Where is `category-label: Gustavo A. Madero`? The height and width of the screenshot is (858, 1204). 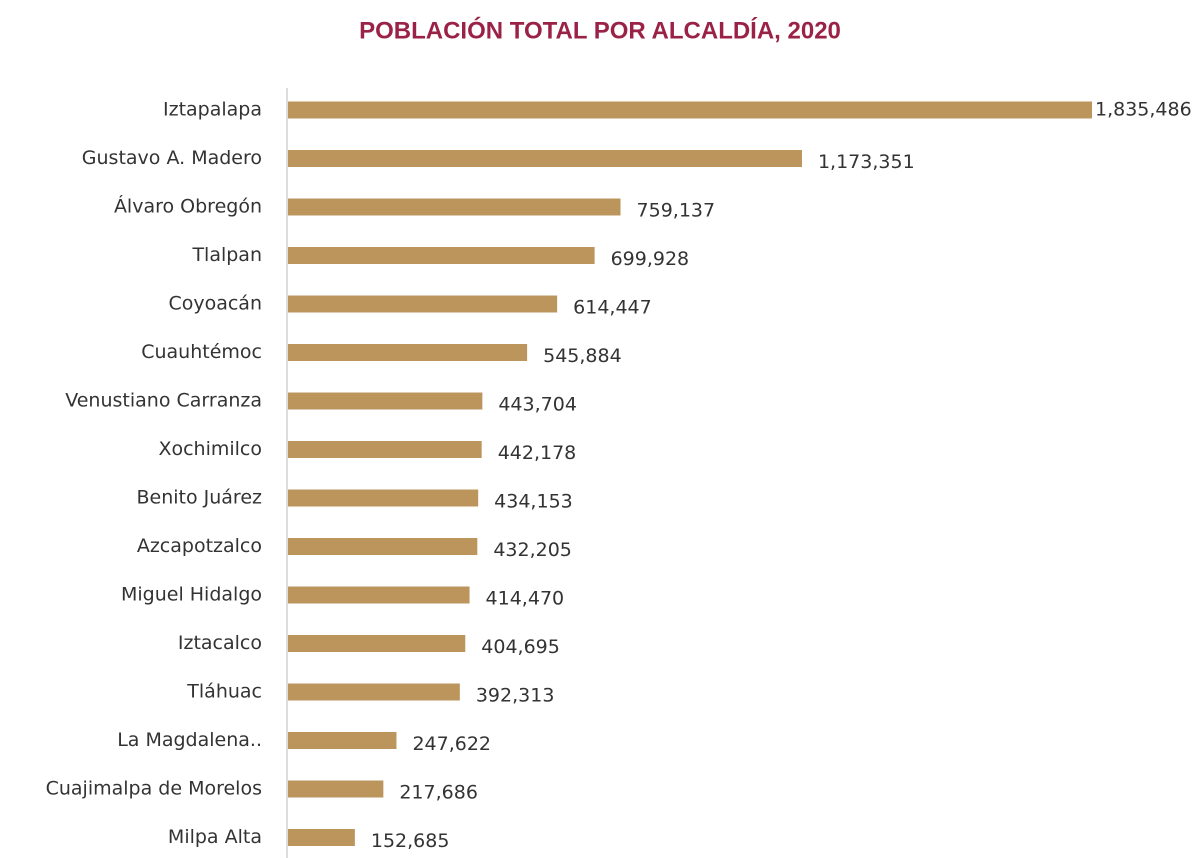 category-label: Gustavo A. Madero is located at coordinates (172, 158).